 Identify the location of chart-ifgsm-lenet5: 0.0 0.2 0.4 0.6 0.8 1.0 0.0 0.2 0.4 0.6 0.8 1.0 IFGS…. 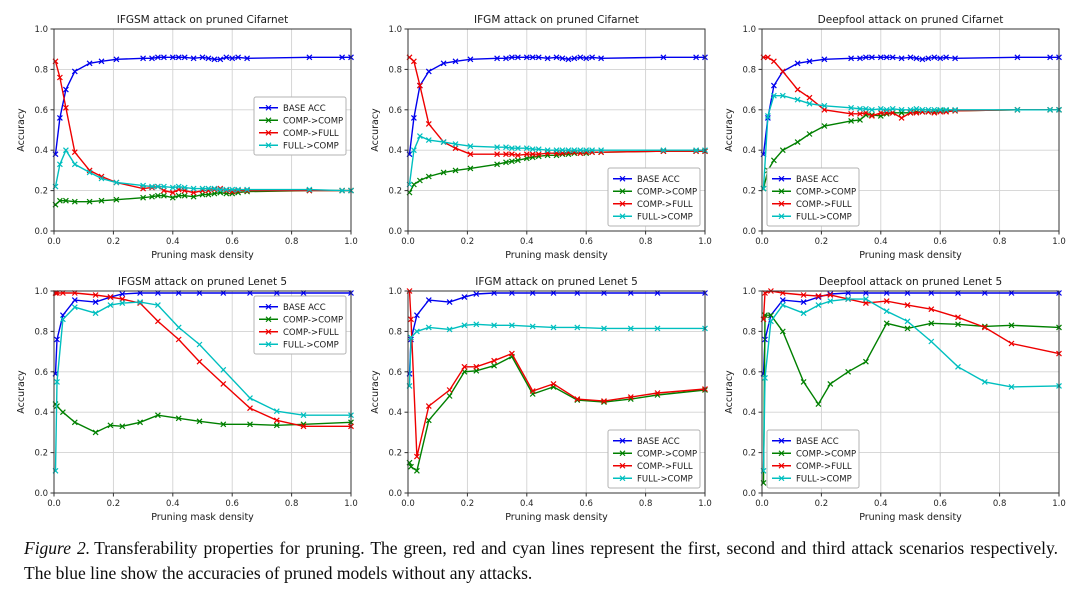
(186, 400).